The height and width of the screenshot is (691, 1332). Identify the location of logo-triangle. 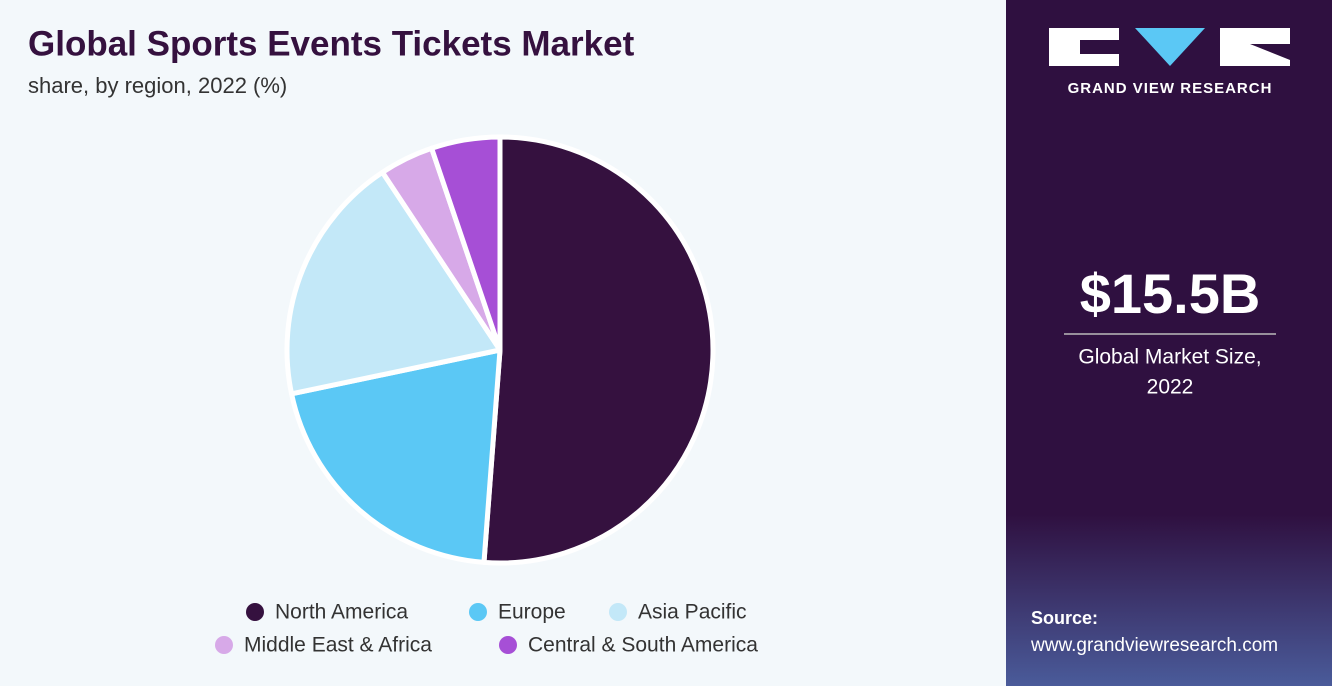
(1170, 47).